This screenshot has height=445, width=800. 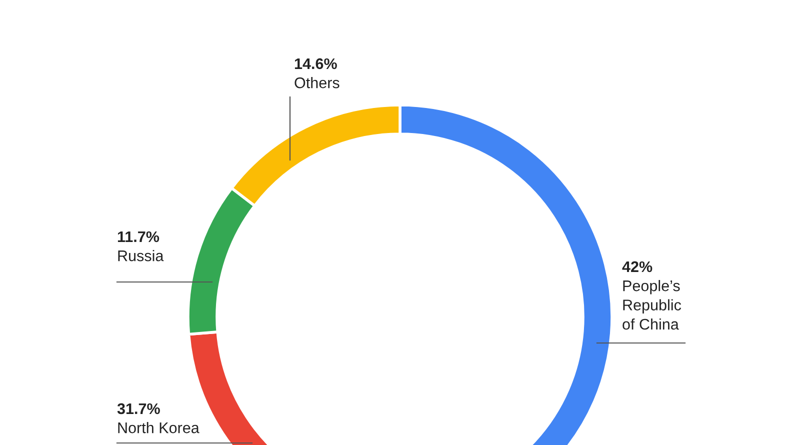 I want to click on slice-label: North Korea, so click(x=159, y=428).